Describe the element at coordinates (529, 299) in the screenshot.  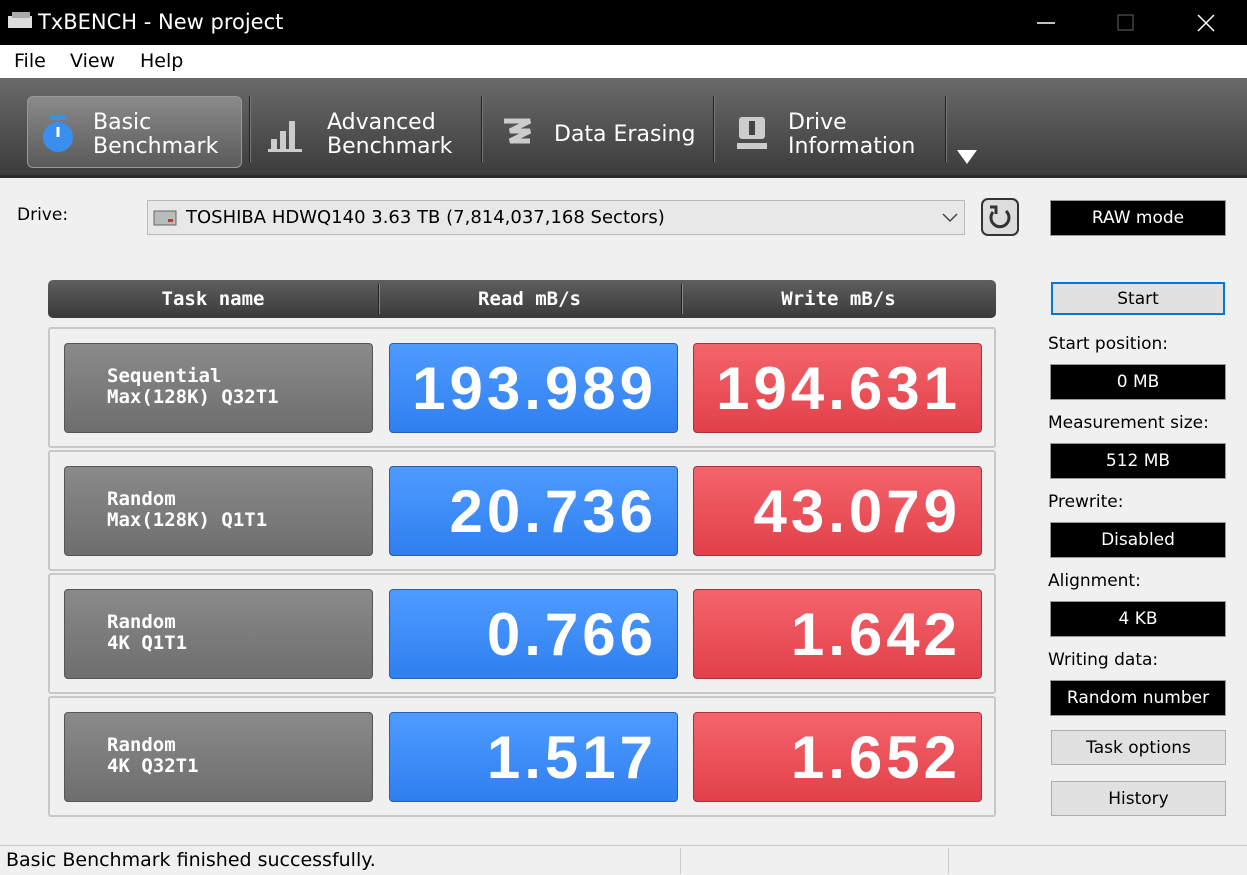
I see `column-header: Read mB/s` at that location.